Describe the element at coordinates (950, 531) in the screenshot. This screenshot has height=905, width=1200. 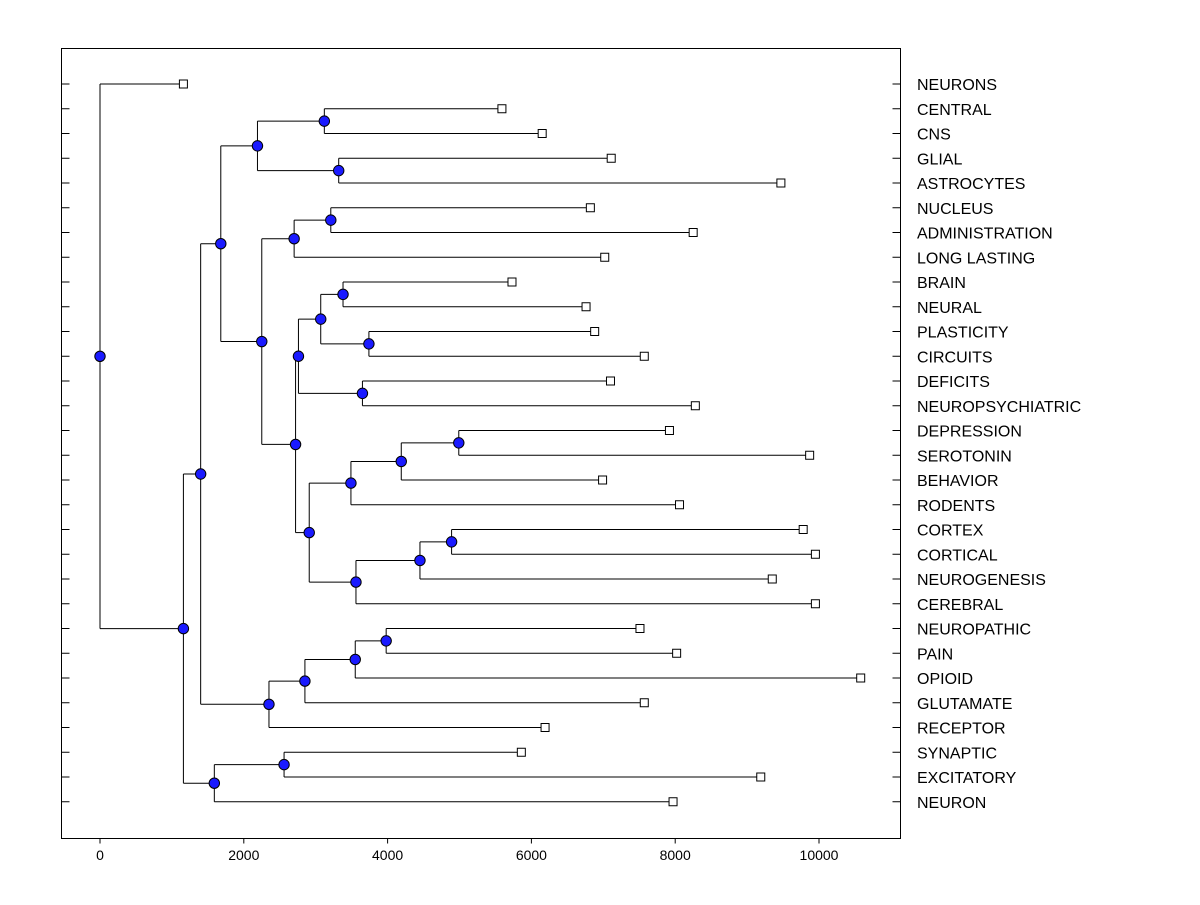
I see `leaf-label-cortex: CORTEX` at that location.